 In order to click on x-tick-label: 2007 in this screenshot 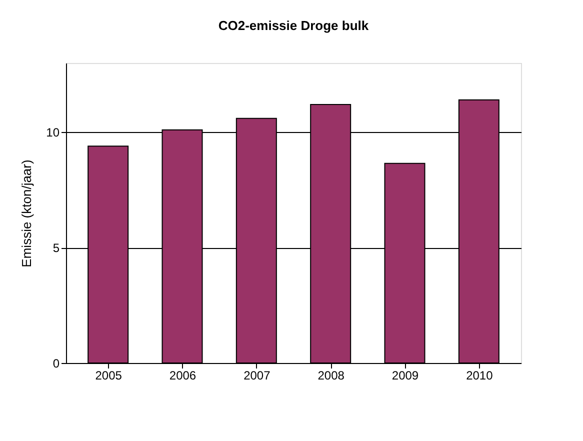, I will do `click(257, 375)`.